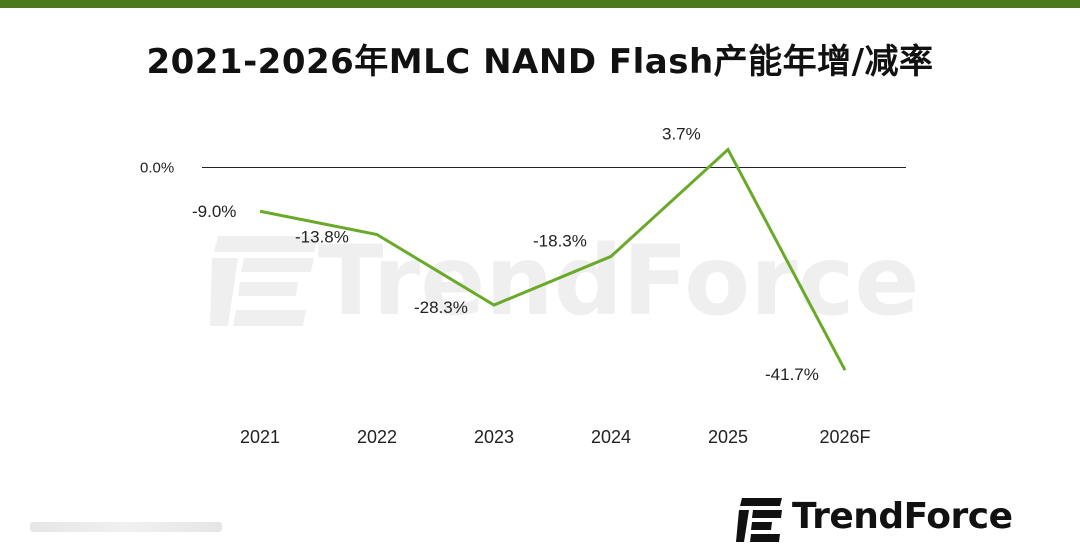  Describe the element at coordinates (322, 237) in the screenshot. I see `data-label: -13.8%` at that location.